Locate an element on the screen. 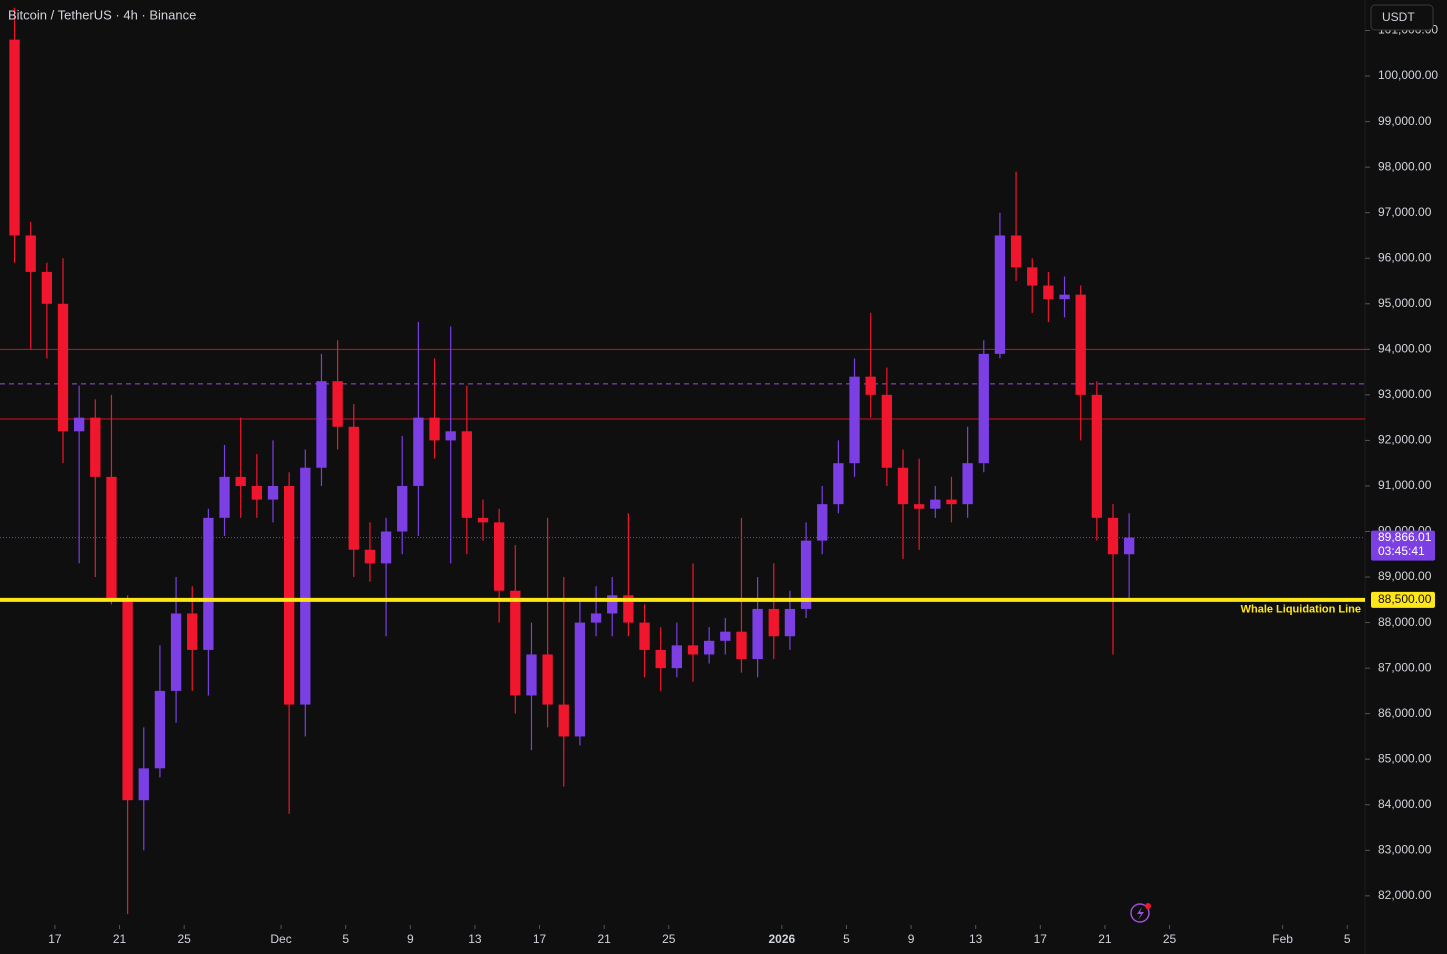  y-tick-label: 98,000.00 is located at coordinates (1405, 166).